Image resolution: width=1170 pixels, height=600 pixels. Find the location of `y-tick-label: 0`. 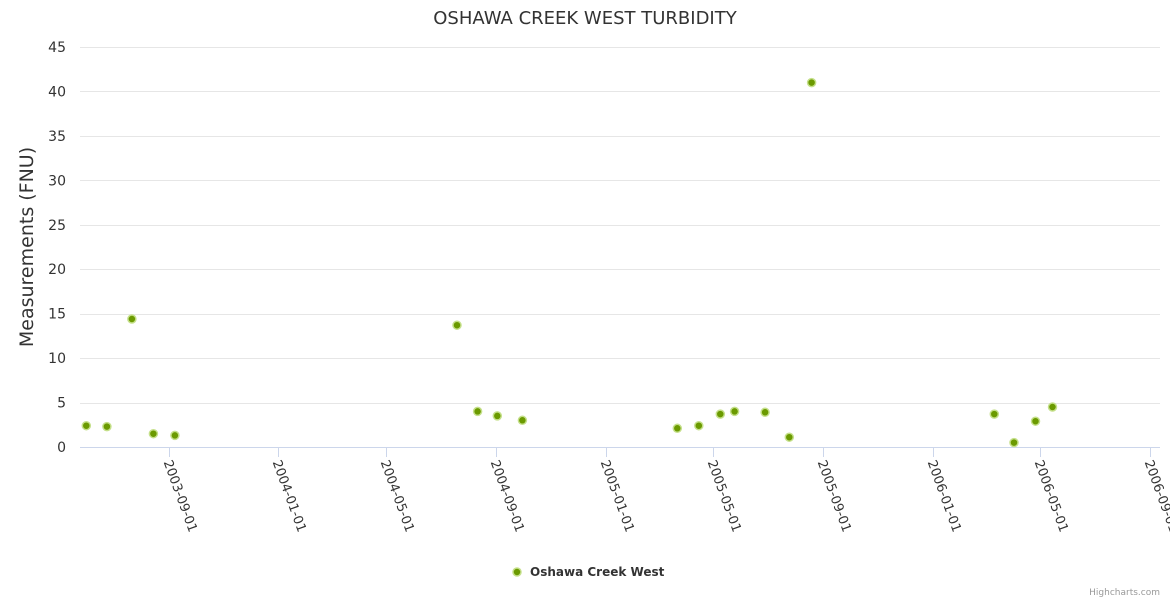

y-tick-label: 0 is located at coordinates (61, 448).